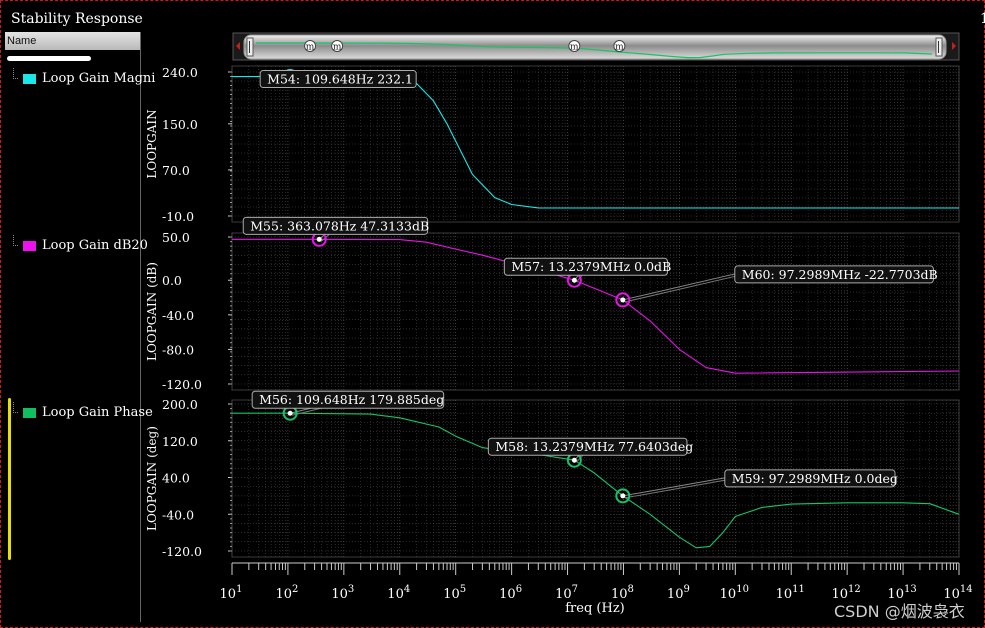 The height and width of the screenshot is (628, 985). Describe the element at coordinates (152, 311) in the screenshot. I see `y-axis-label: LOOPGAIN (dB)` at that location.